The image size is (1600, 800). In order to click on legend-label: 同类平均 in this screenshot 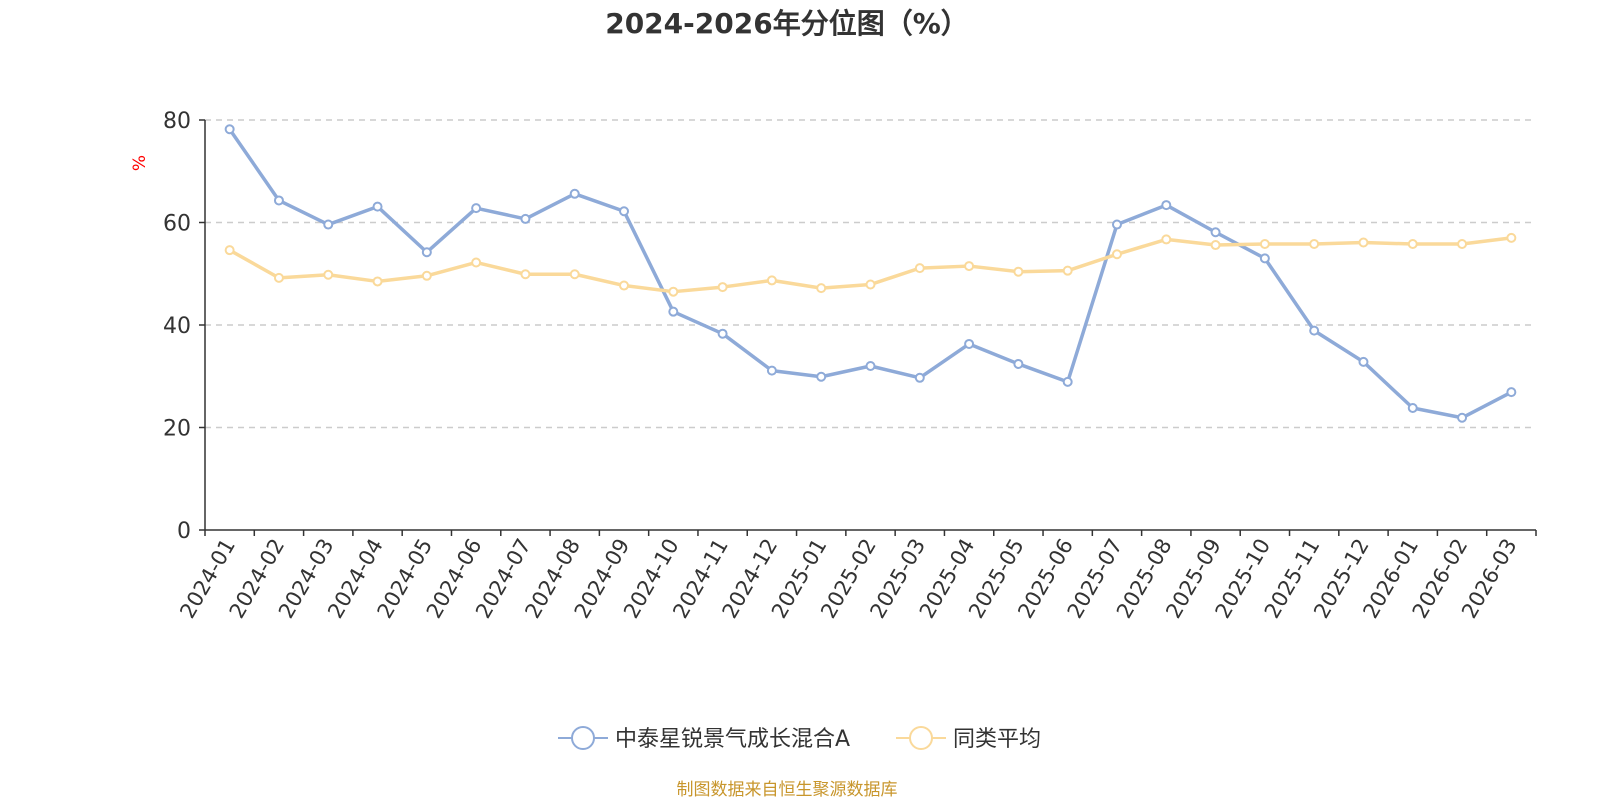, I will do `click(997, 739)`.